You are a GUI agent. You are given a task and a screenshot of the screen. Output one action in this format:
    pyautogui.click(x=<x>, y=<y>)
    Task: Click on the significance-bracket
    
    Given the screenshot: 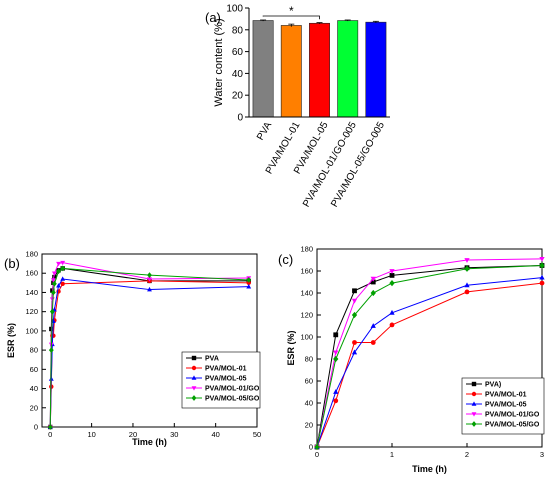 What is the action you would take?
    pyautogui.click(x=291, y=17)
    